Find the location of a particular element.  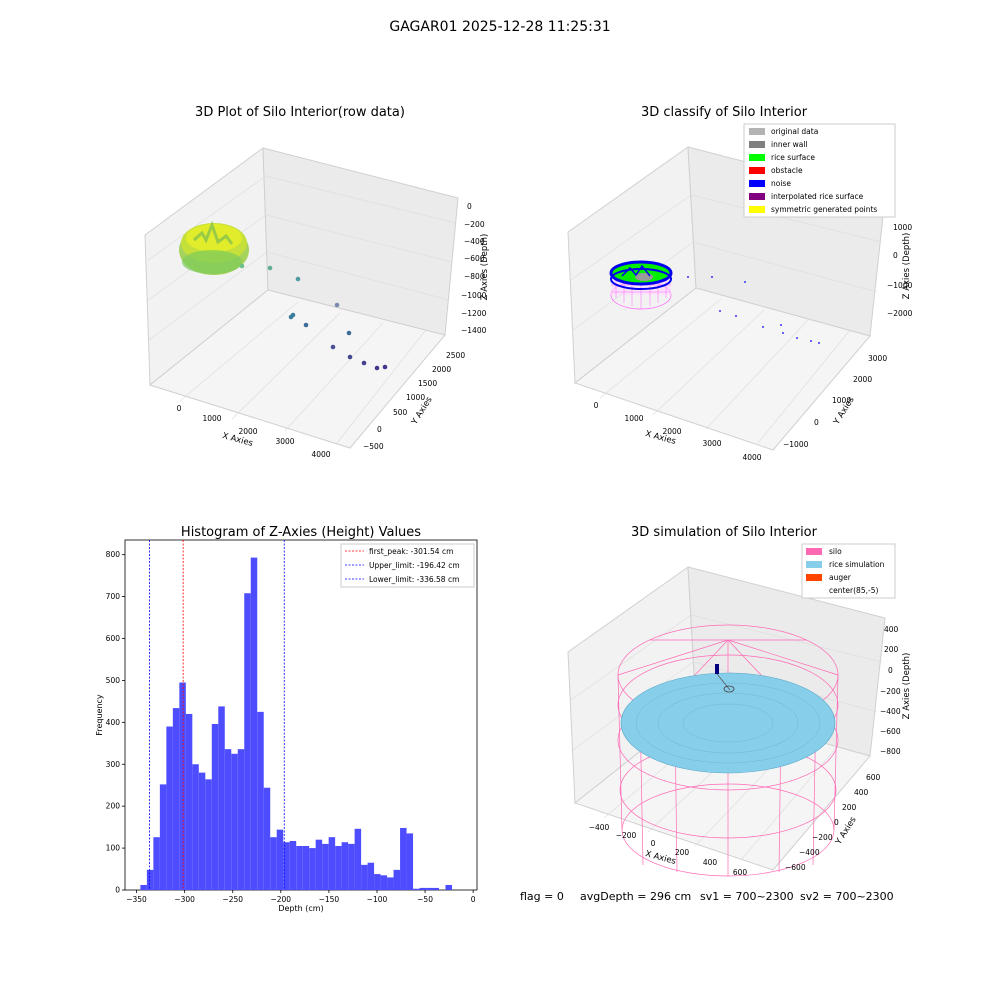

panel-classify-3d: 3D classify of Silo Interior is located at coordinates (740, 283).